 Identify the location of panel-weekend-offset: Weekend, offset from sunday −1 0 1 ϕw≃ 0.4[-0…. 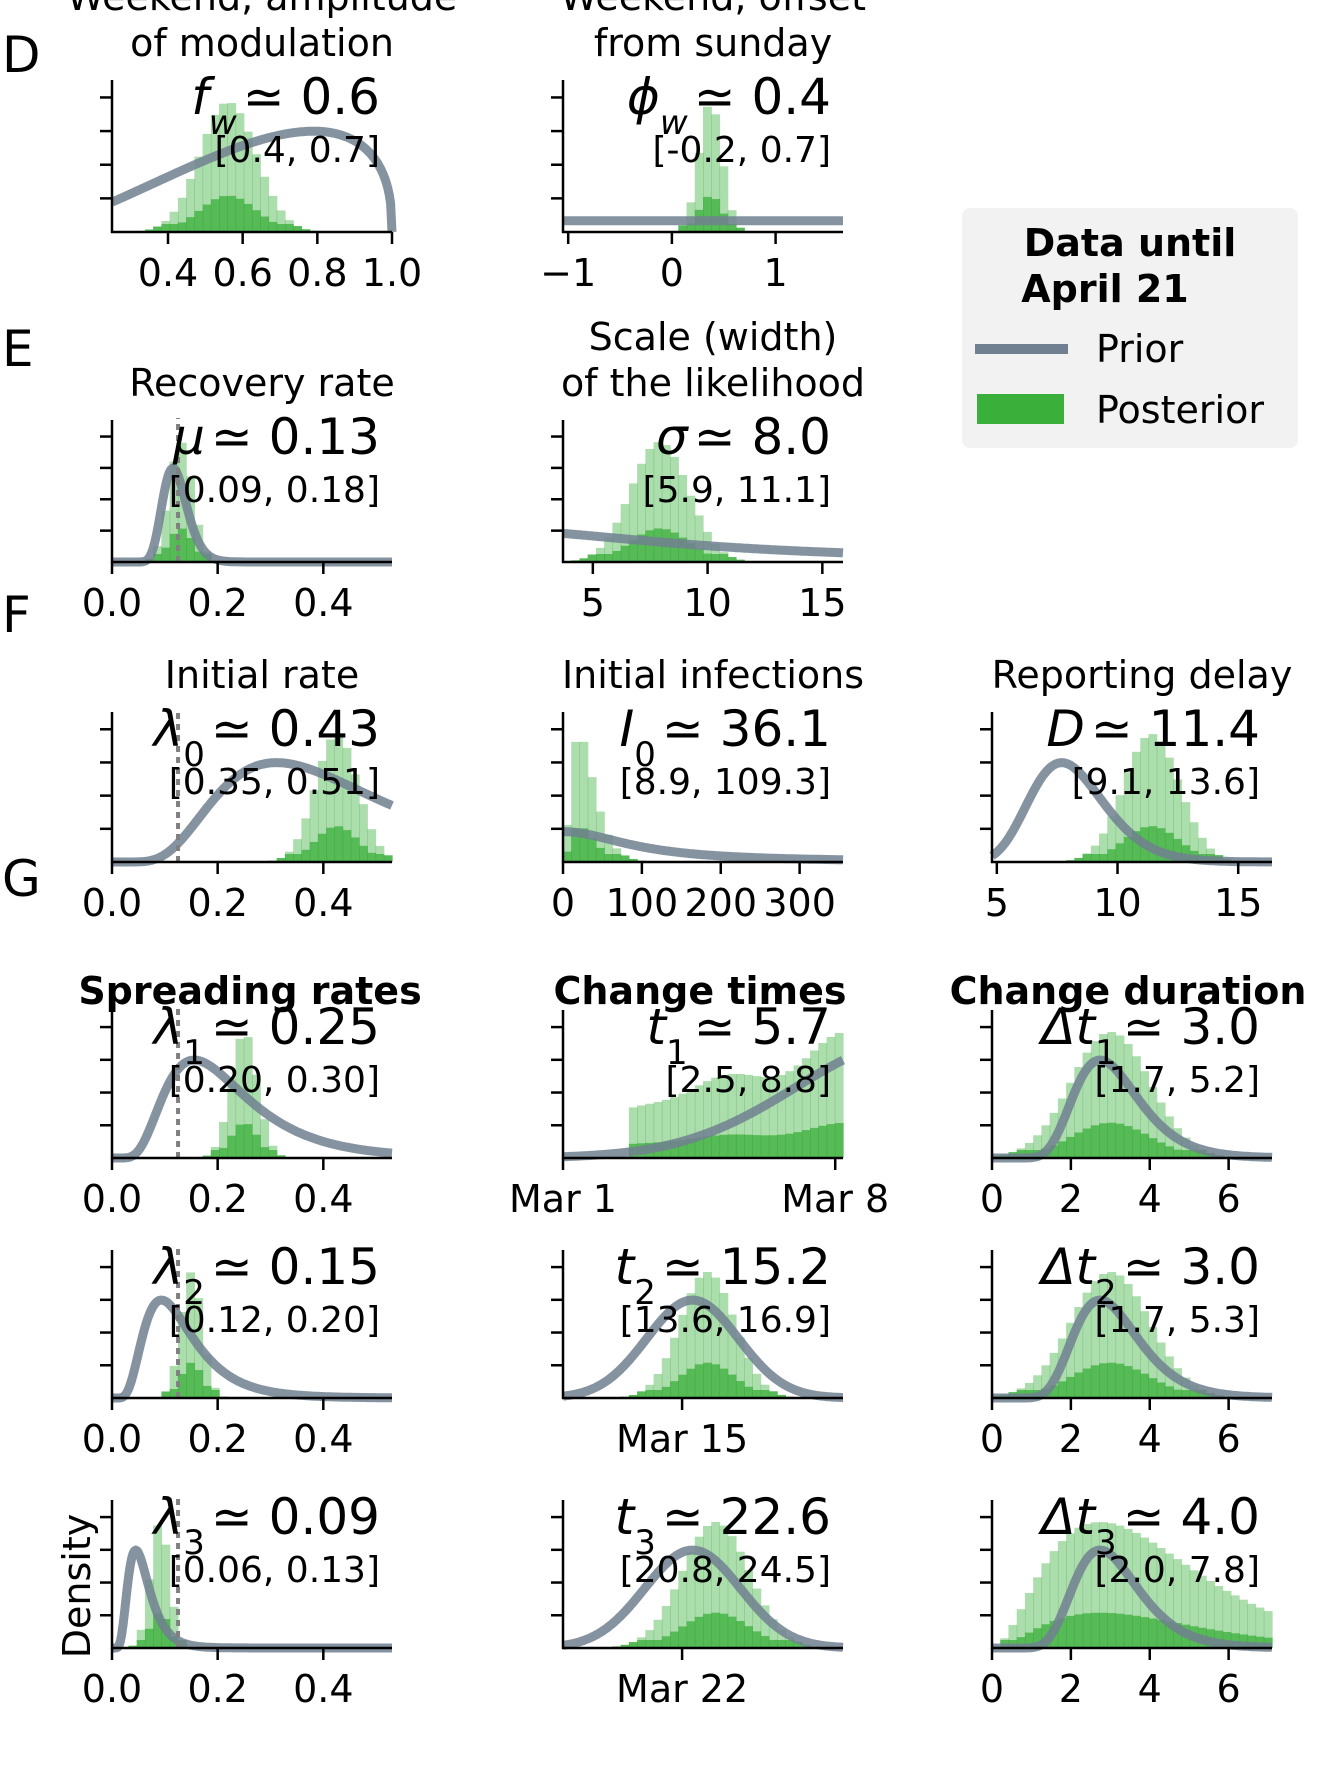
(703, 147).